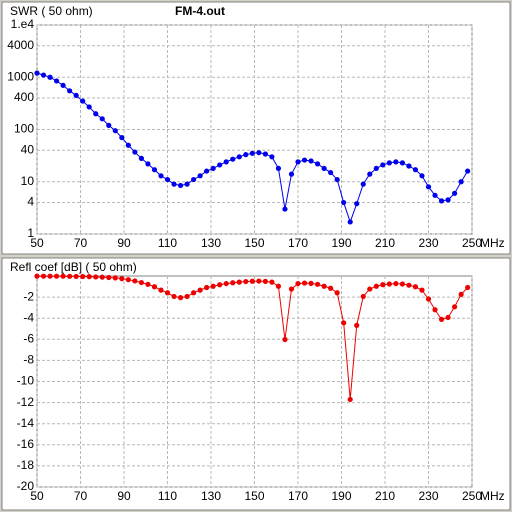 This screenshot has width=512, height=512. Describe the element at coordinates (28, 317) in the screenshot. I see `y-tick-label: -4` at that location.